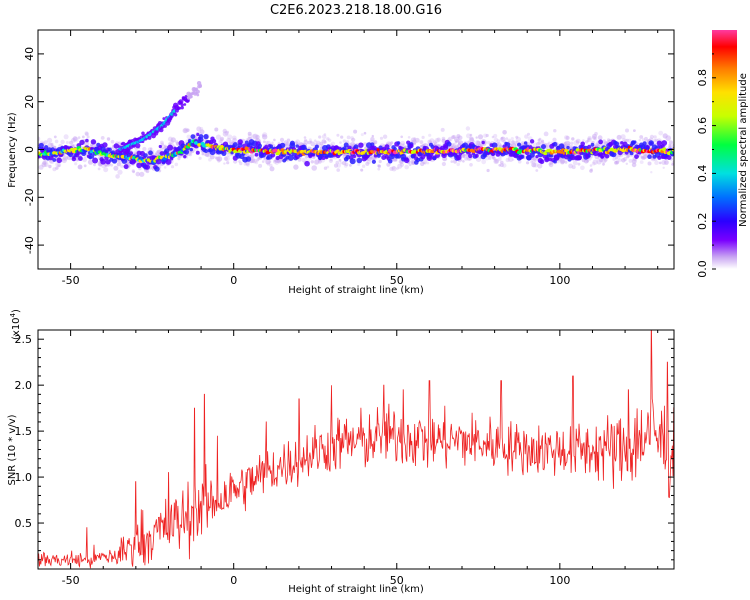 Image resolution: width=750 pixels, height=600 pixels. Describe the element at coordinates (12, 150) in the screenshot. I see `spectrogram-ylabel: Frequency (Hz)` at that location.